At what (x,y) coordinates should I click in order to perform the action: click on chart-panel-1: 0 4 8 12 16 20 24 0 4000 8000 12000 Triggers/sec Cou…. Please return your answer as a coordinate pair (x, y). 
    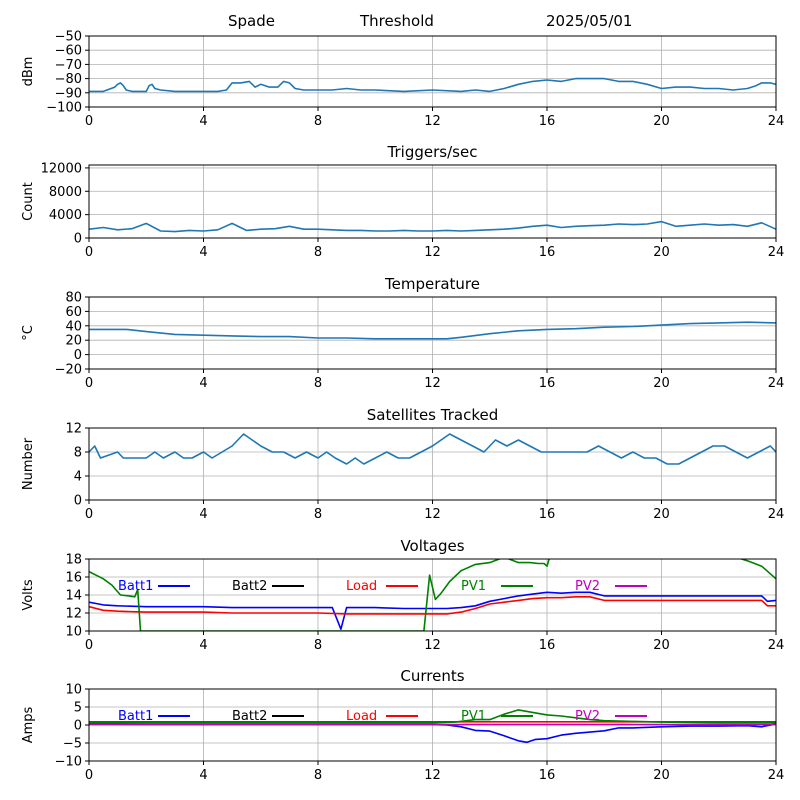
    Looking at the image, I should click on (402, 201).